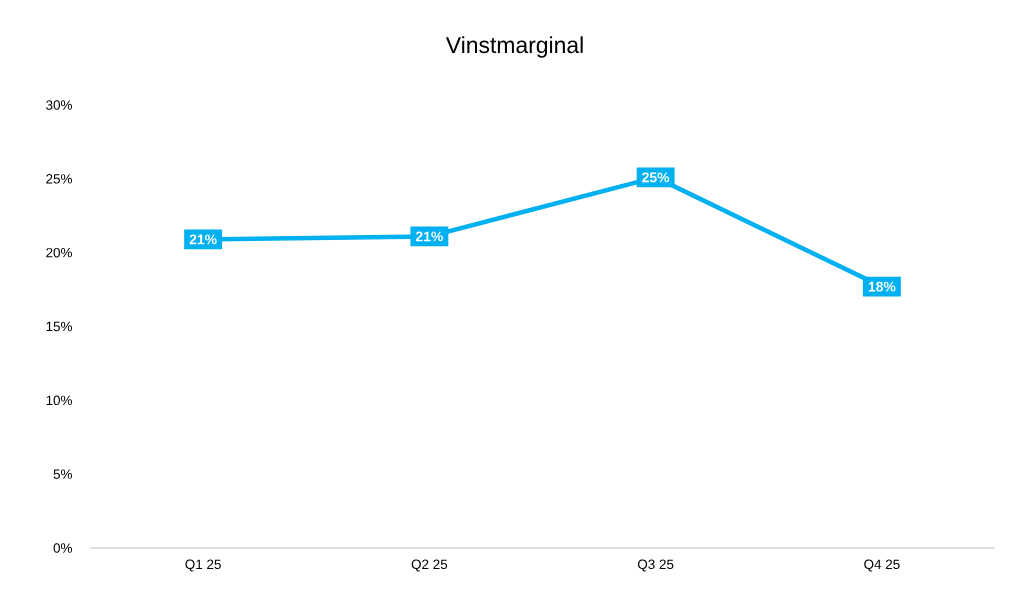 The height and width of the screenshot is (615, 1030). Describe the element at coordinates (62, 548) in the screenshot. I see `y-tick-label: 0%` at that location.